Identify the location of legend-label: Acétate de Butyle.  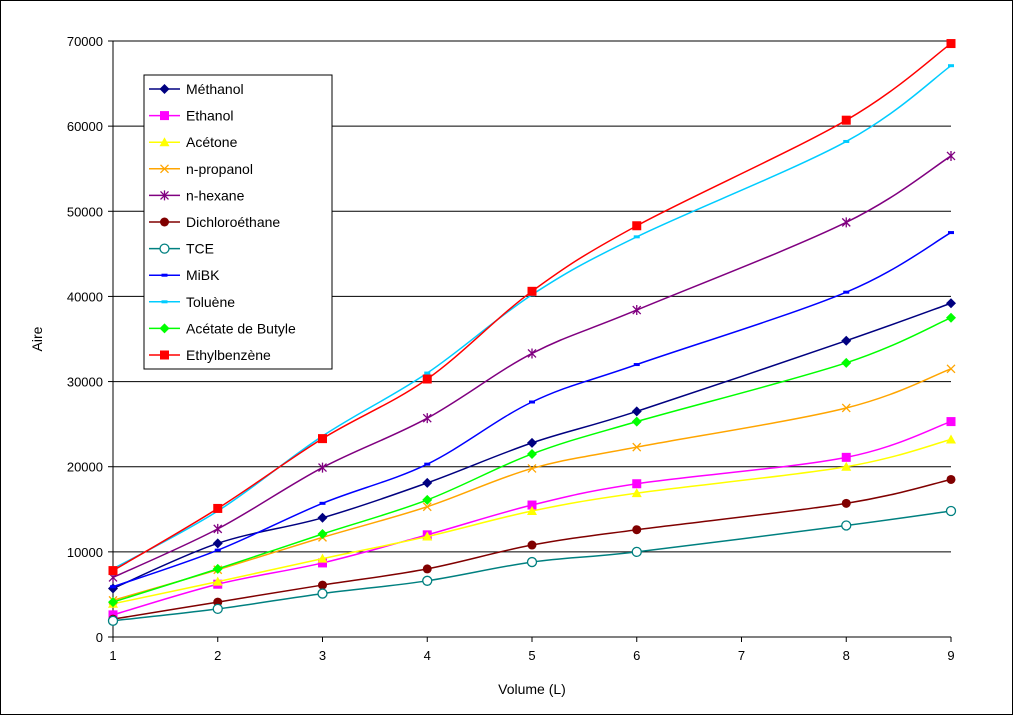
(241, 328).